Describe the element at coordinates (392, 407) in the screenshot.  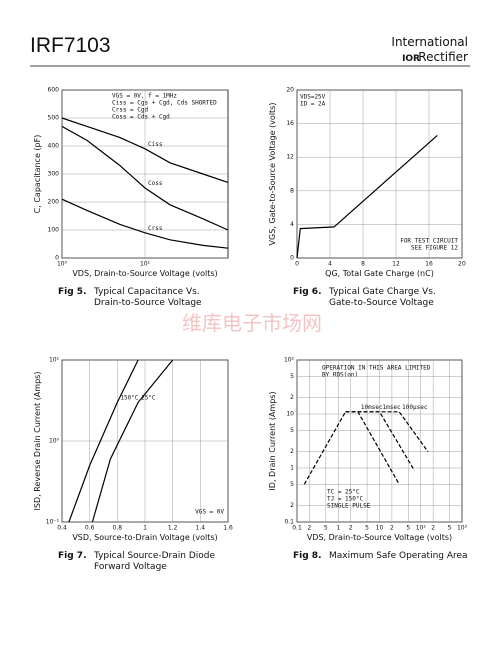
I see `series-label: 1msec` at that location.